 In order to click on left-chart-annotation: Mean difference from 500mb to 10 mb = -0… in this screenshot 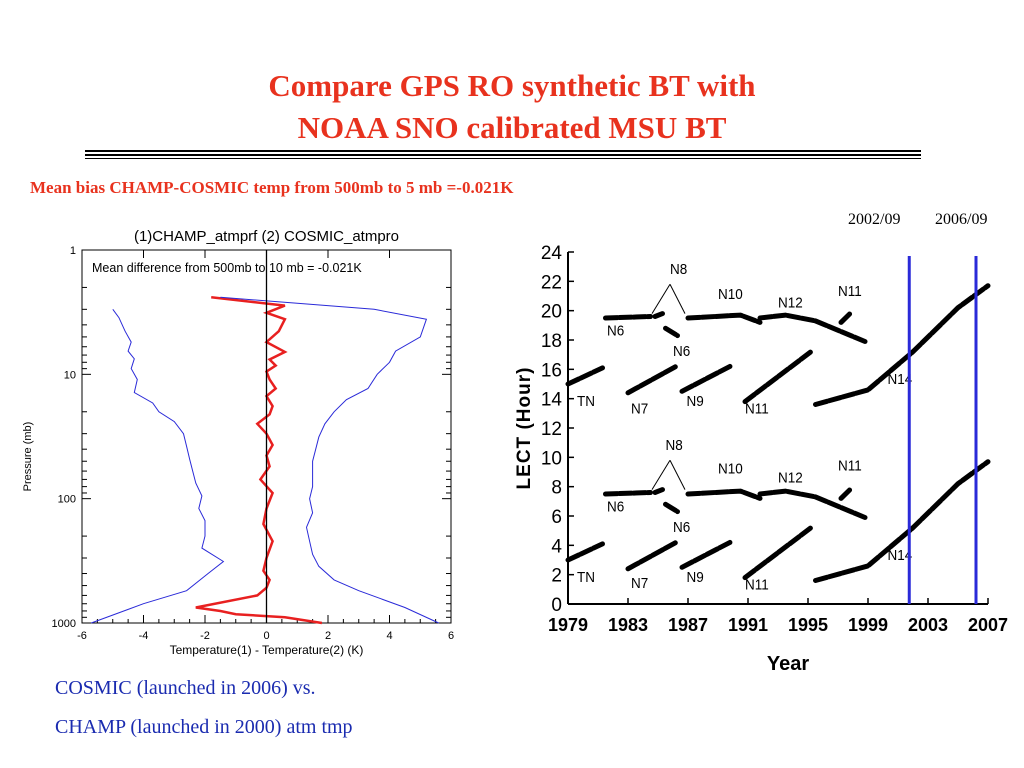, I will do `click(227, 268)`.